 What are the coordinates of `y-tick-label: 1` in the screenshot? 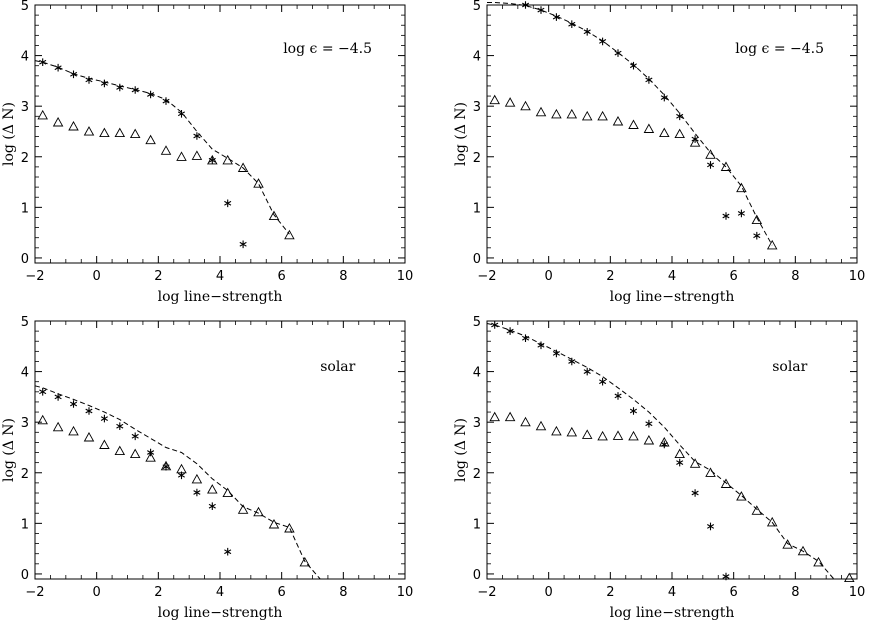 It's located at (477, 524).